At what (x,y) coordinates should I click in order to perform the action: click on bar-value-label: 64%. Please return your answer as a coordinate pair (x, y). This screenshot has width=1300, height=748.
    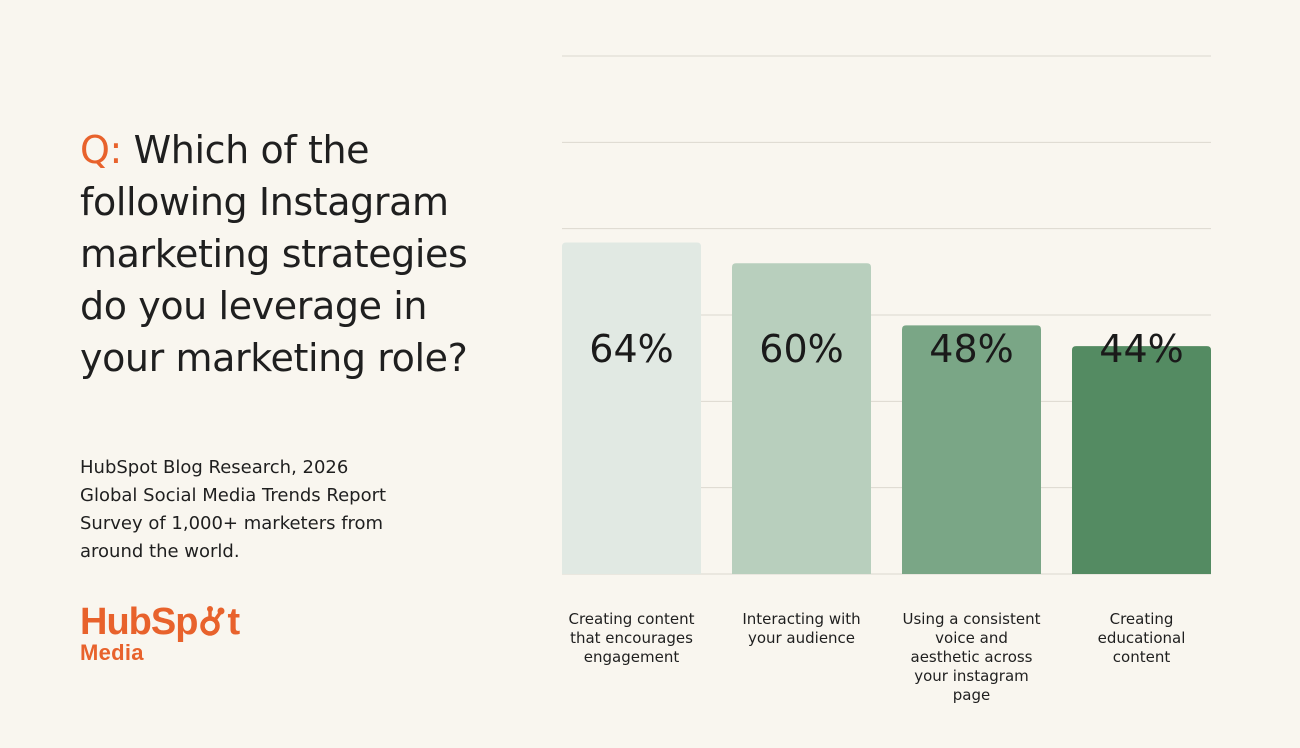
    Looking at the image, I should click on (631, 349).